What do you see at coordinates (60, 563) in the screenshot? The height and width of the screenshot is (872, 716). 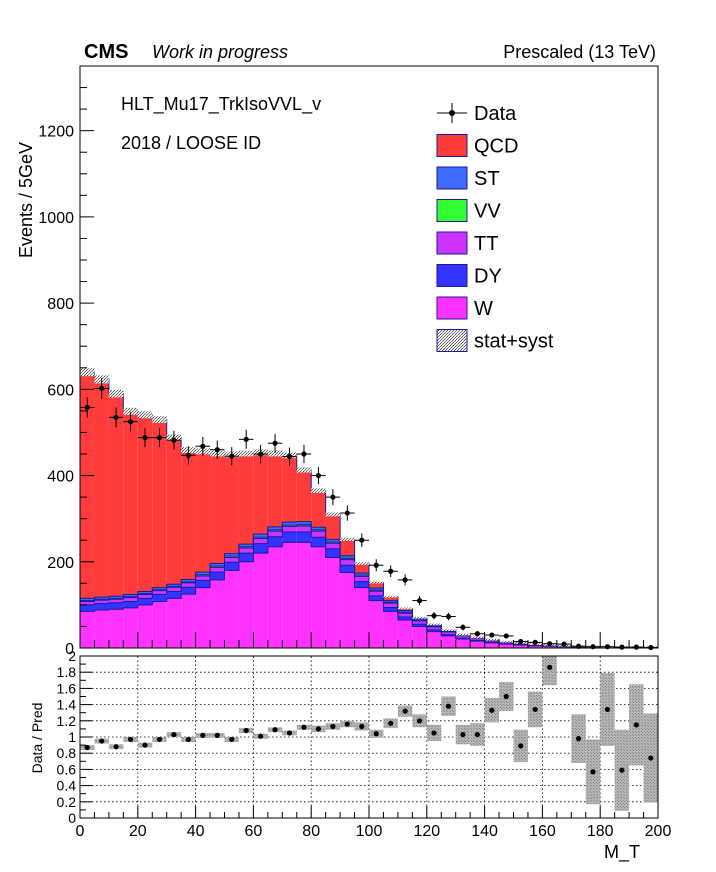 I see `y-tick-label: 200` at bounding box center [60, 563].